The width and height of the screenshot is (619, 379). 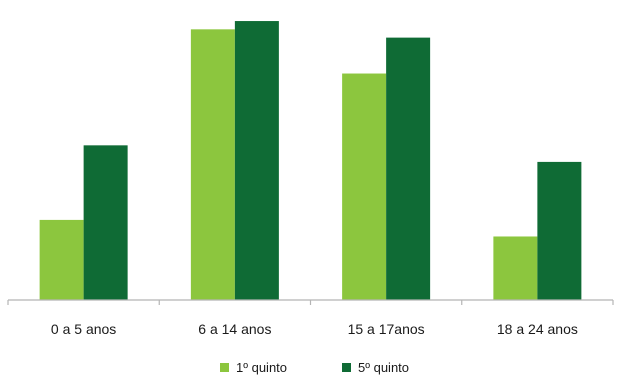 What do you see at coordinates (83, 329) in the screenshot?
I see `x-tick-label: 0 a 5 anos` at bounding box center [83, 329].